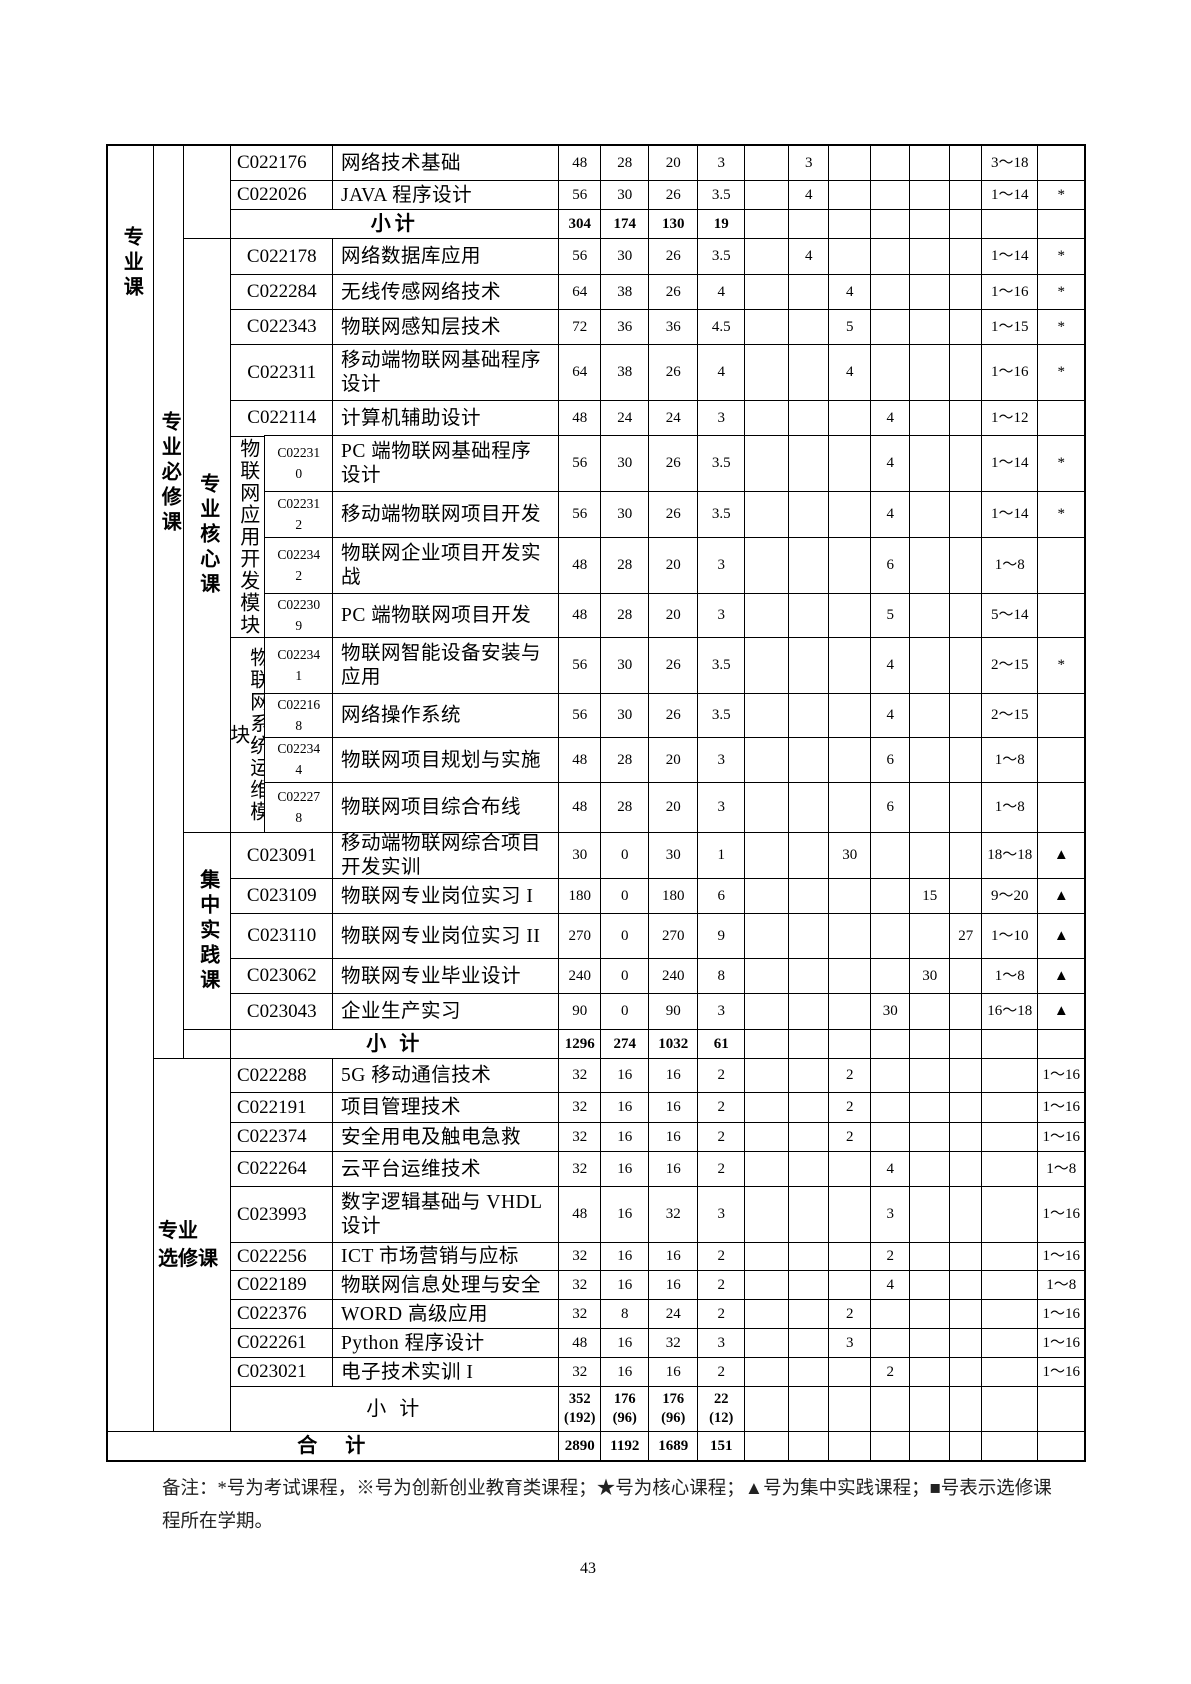 The image size is (1191, 1684). What do you see at coordinates (673, 1012) in the screenshot?
I see `value-cell: 90` at bounding box center [673, 1012].